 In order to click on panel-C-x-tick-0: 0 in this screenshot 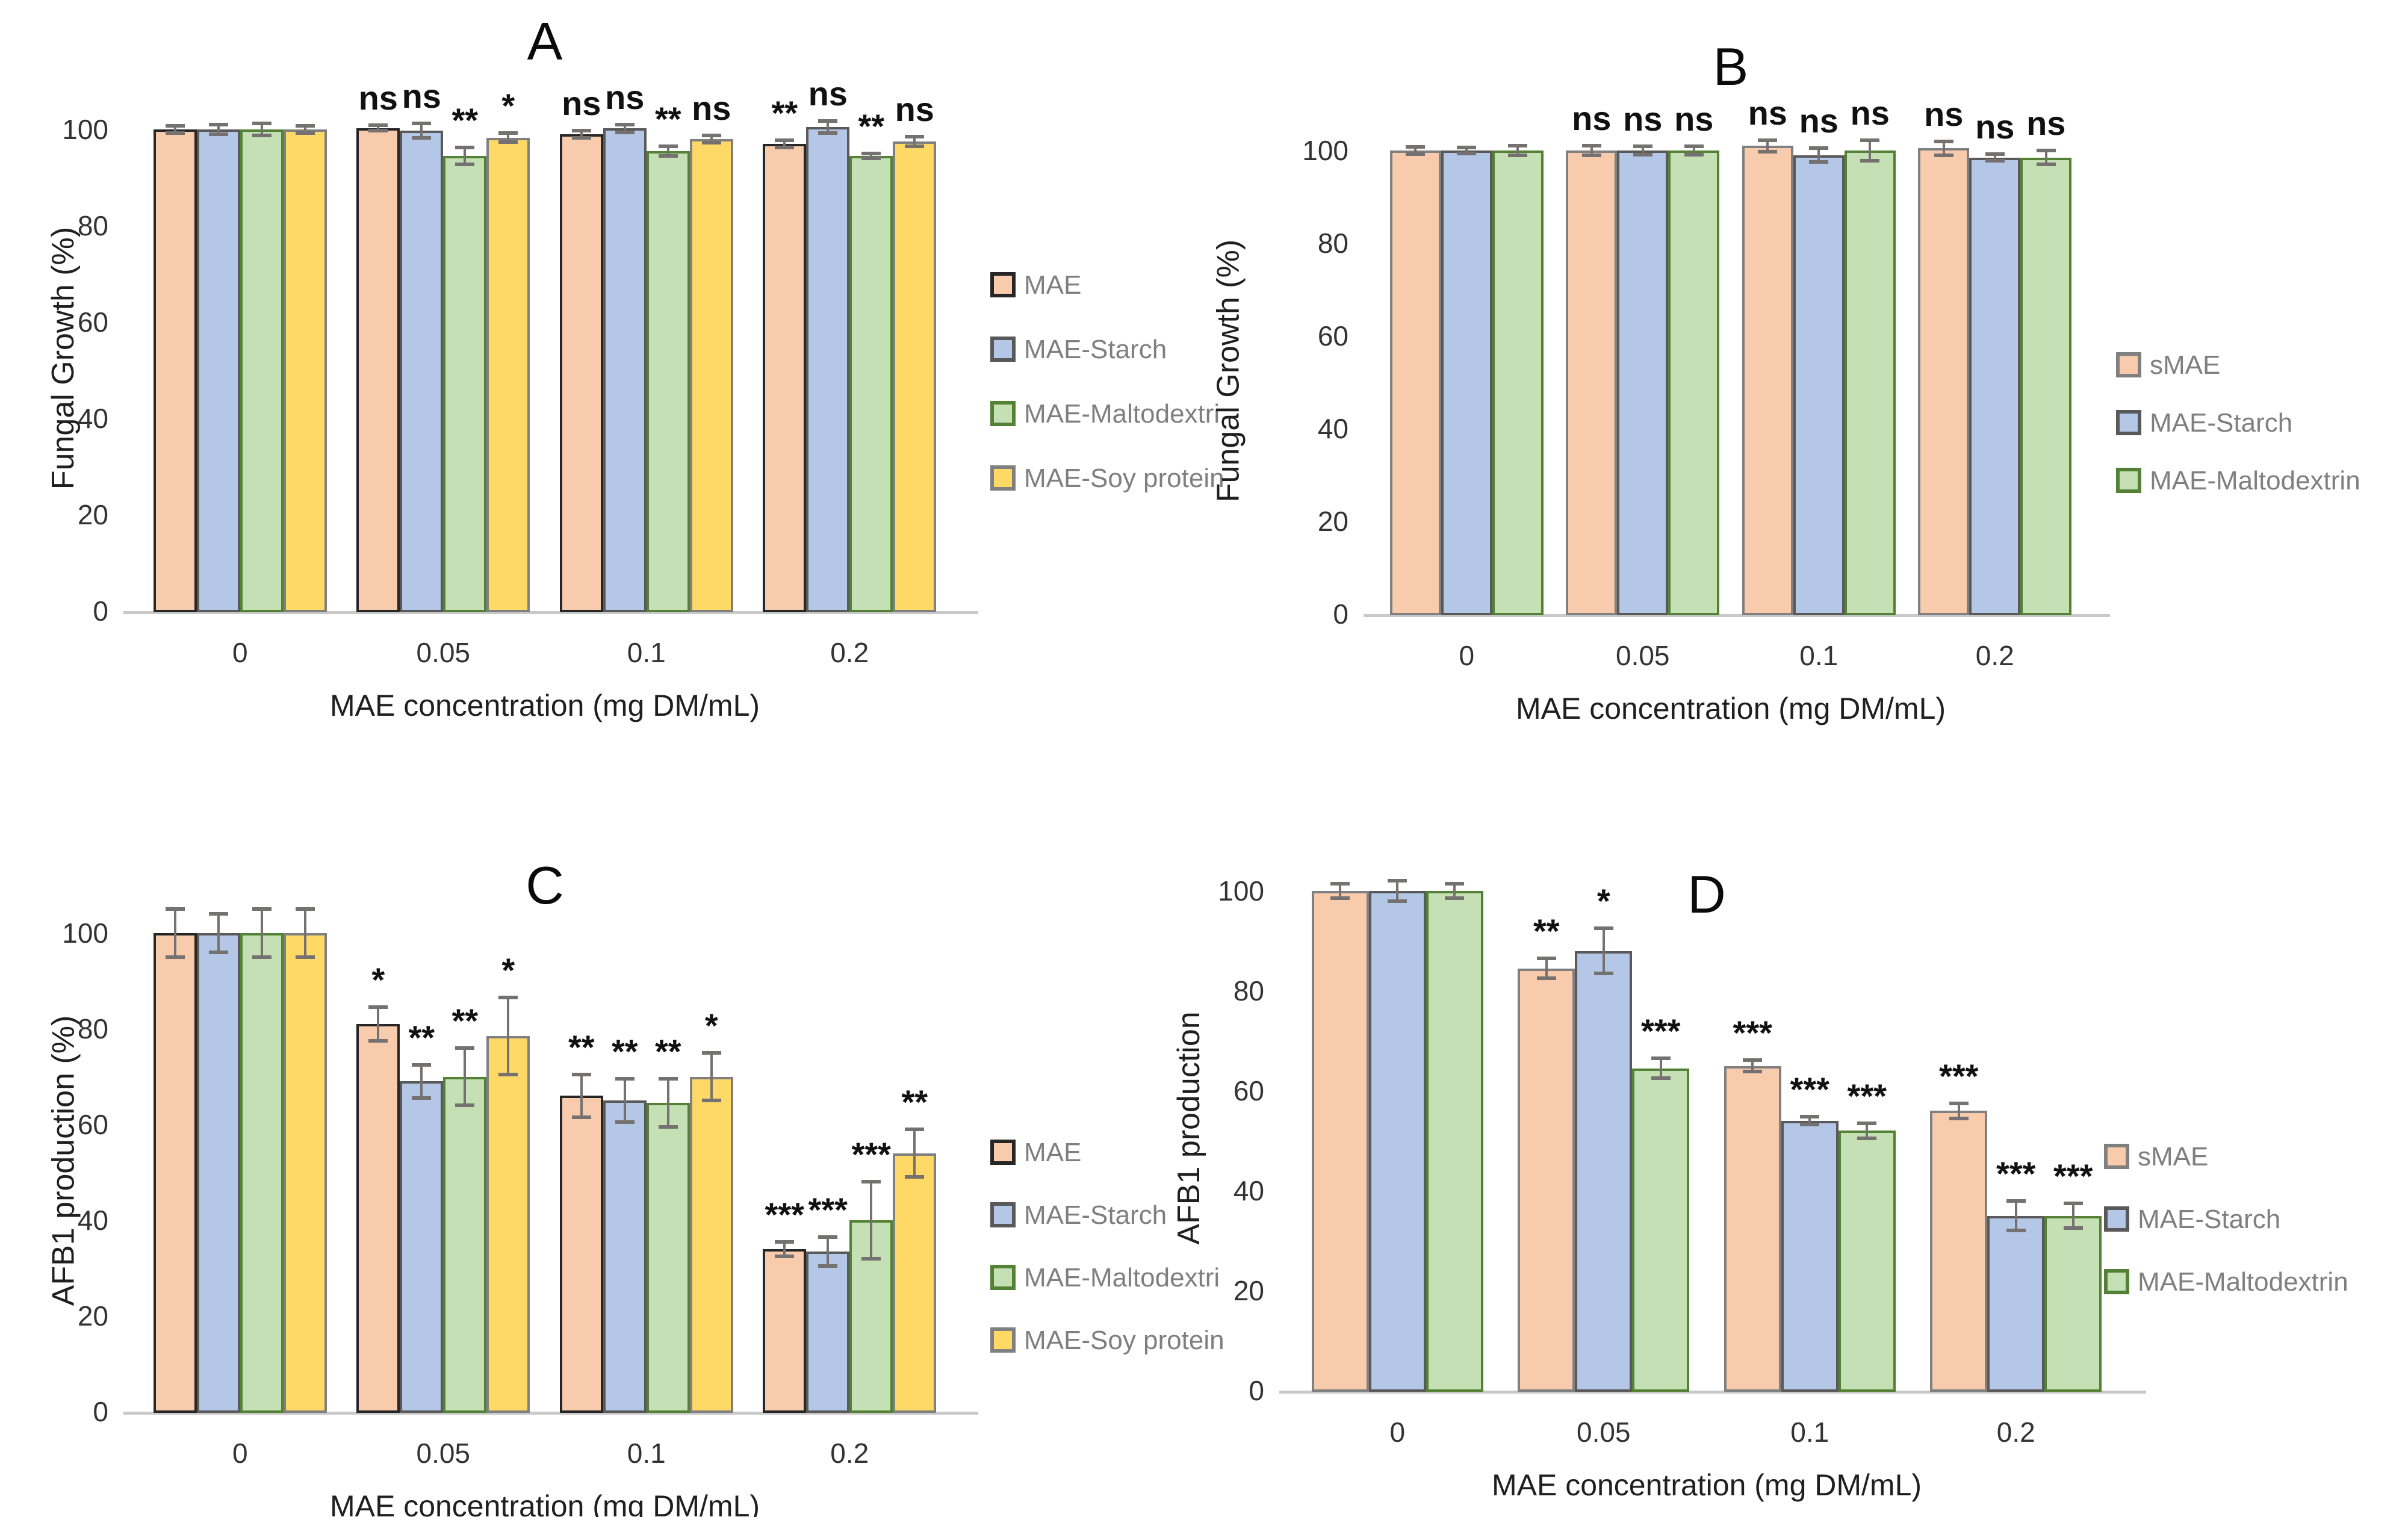, I will do `click(240, 1453)`.